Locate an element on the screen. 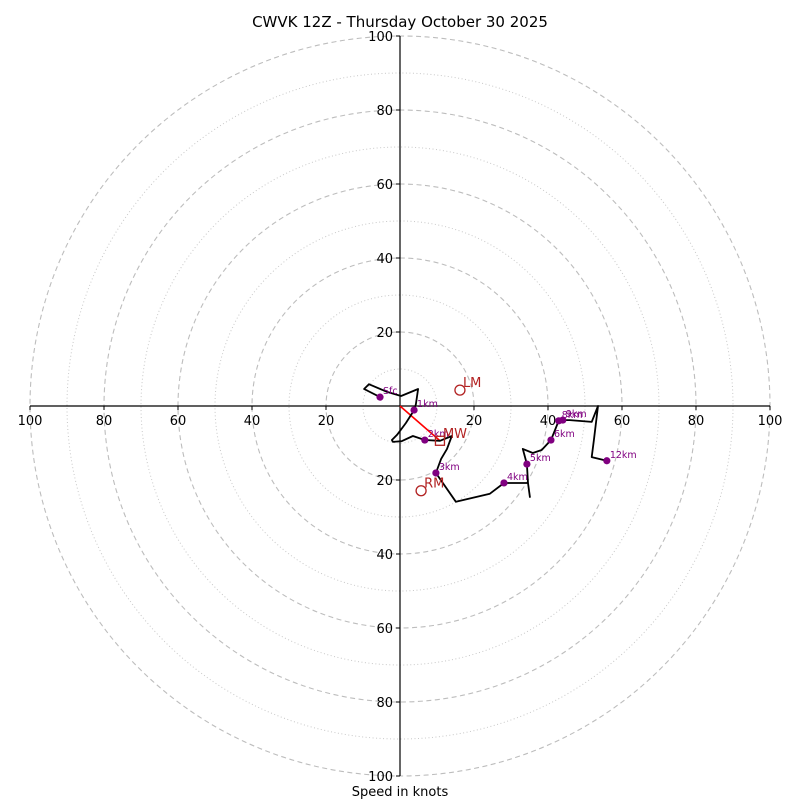 The width and height of the screenshot is (800, 800). chart-title: CWVK 12Z - Thursday October 30 2025 is located at coordinates (400, 22).